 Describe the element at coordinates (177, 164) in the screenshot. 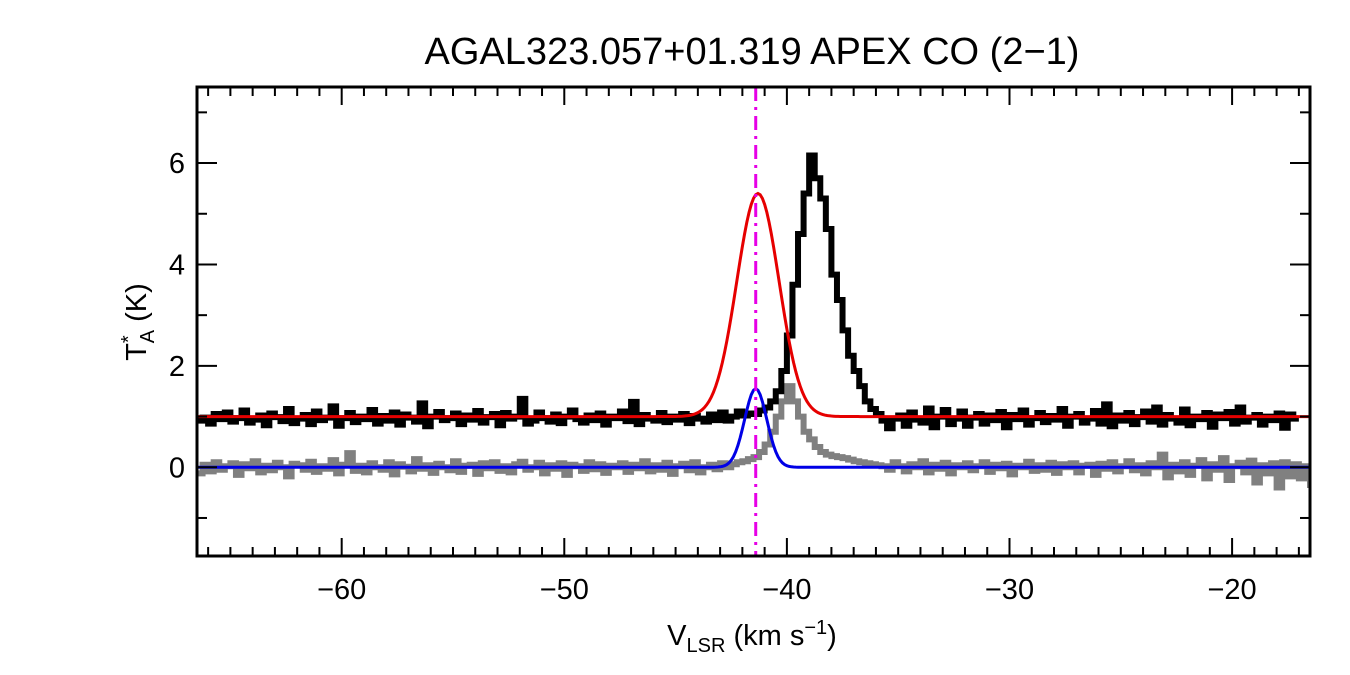

I see `y-tick-label: 6` at that location.